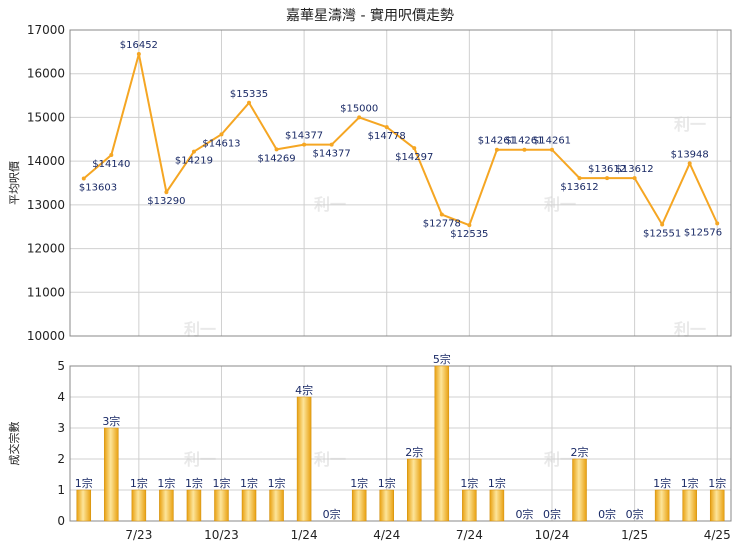  What do you see at coordinates (46, 30) in the screenshot?
I see `price-y-tick-label: 17000` at bounding box center [46, 30].